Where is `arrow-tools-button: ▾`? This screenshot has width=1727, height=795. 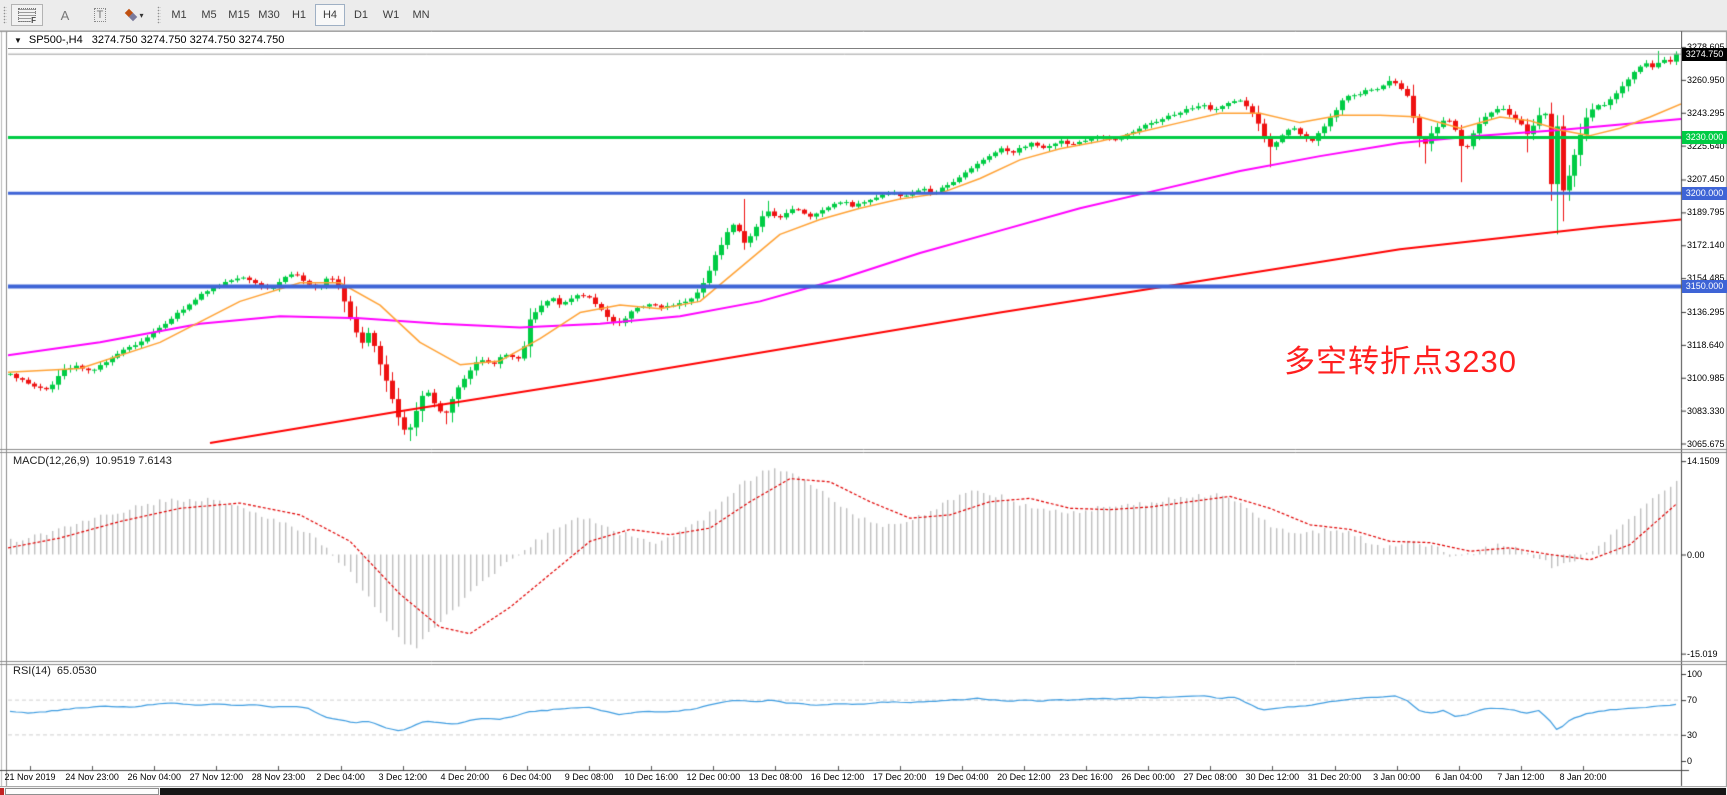
arrow-tools-button: ▾ is located at coordinates (135, 15).